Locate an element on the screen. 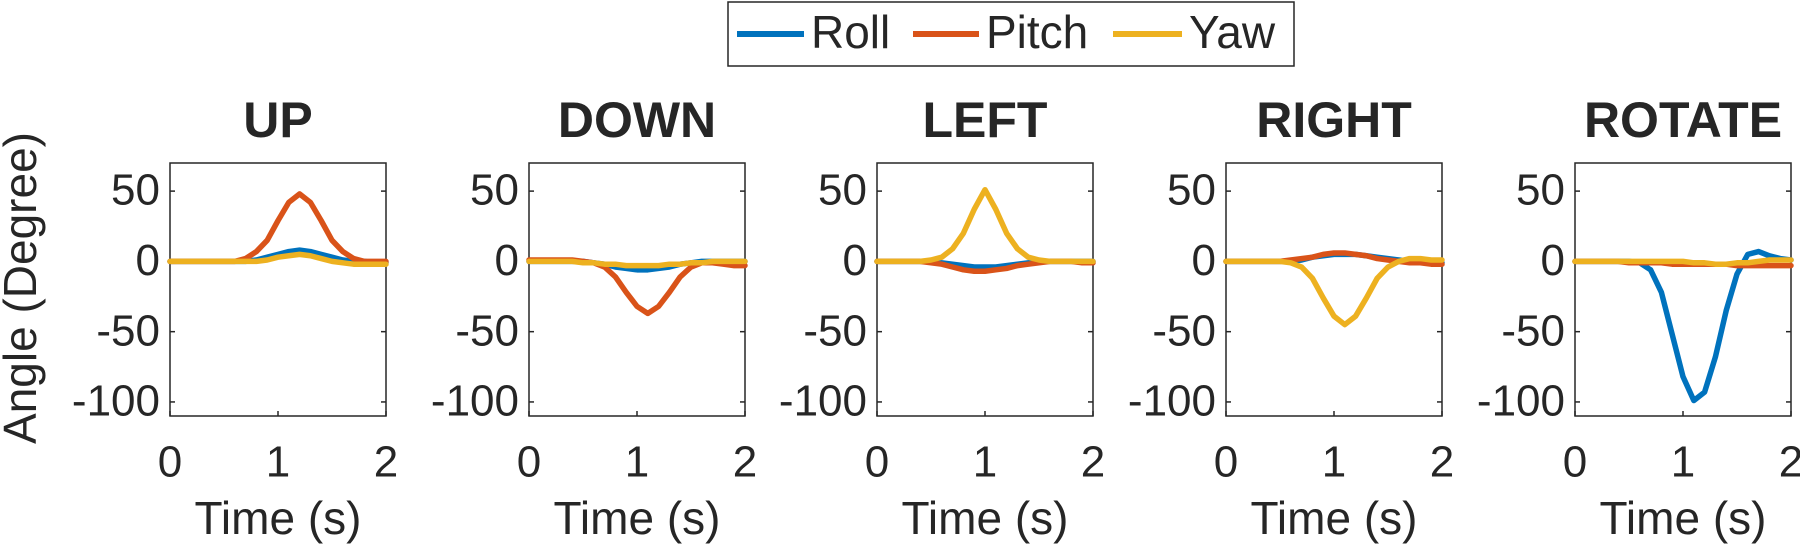 This screenshot has height=551, width=1800. y-axis-label: Angle (Degree) is located at coordinates (23, 288).